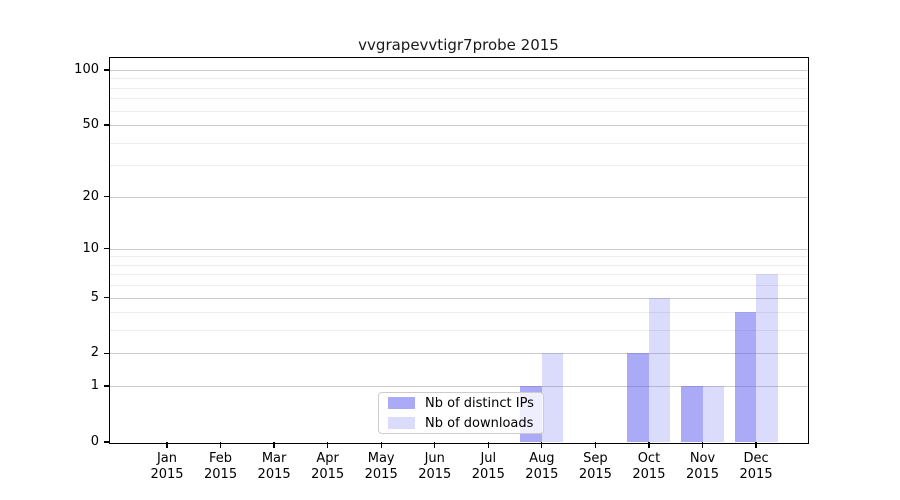  Describe the element at coordinates (649, 466) in the screenshot. I see `x-tick-label: Oct 2015` at that location.